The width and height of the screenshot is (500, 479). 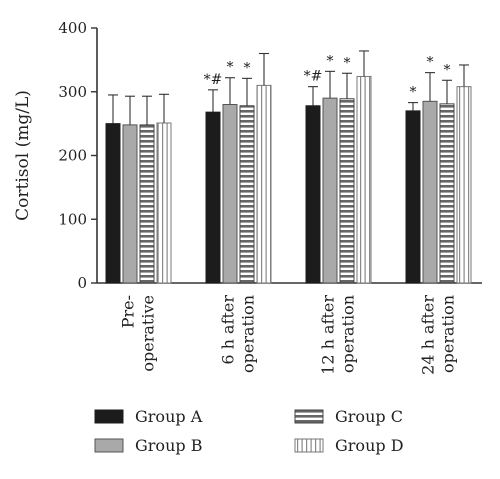 I want to click on error-bars, so click(x=288, y=87).